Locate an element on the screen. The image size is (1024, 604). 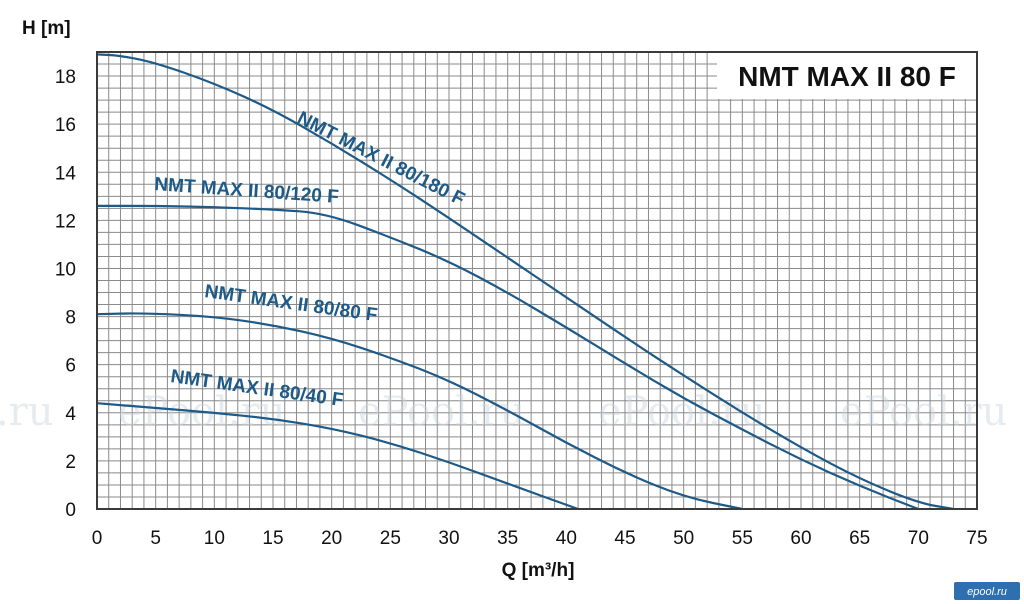
corner-logo-background is located at coordinates (987, 591).